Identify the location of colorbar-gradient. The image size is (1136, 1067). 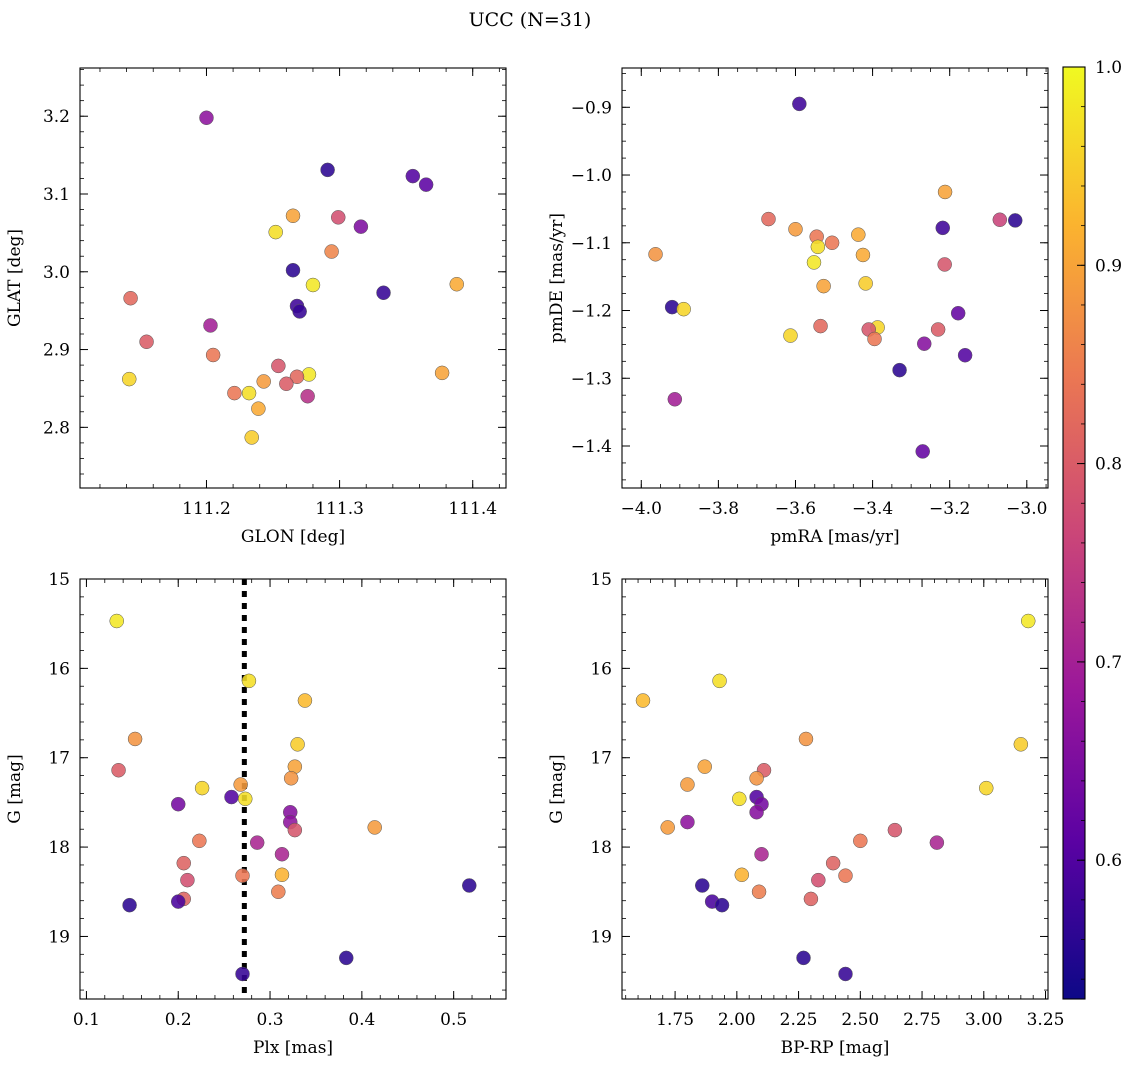
(1074, 533).